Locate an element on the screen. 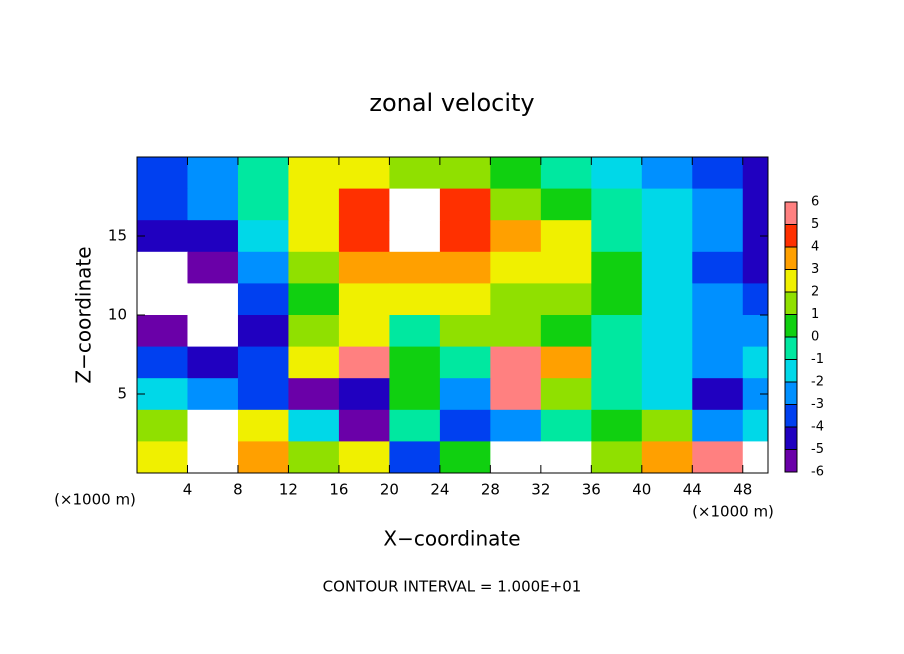 The width and height of the screenshot is (904, 654). x-tick-label: 24 is located at coordinates (439, 490).